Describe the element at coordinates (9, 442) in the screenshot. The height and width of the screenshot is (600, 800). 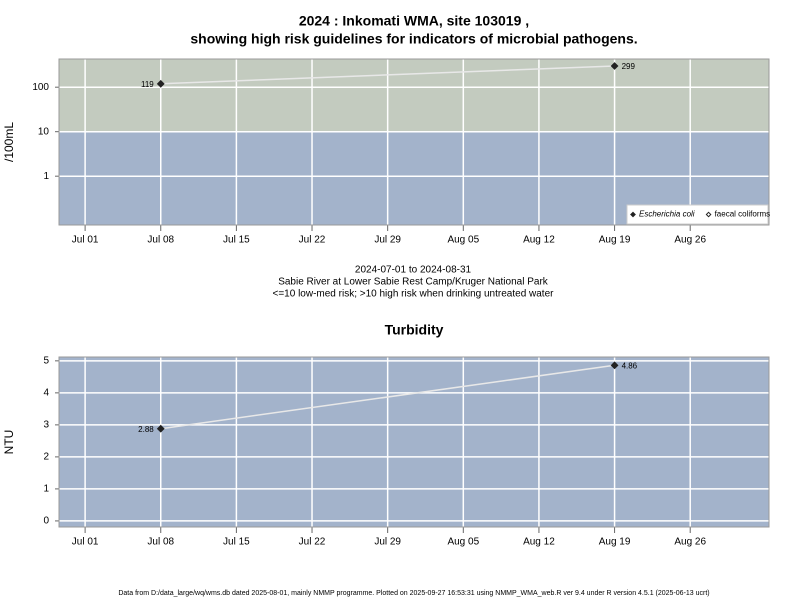
I see `y-axis-label: NTU` at that location.